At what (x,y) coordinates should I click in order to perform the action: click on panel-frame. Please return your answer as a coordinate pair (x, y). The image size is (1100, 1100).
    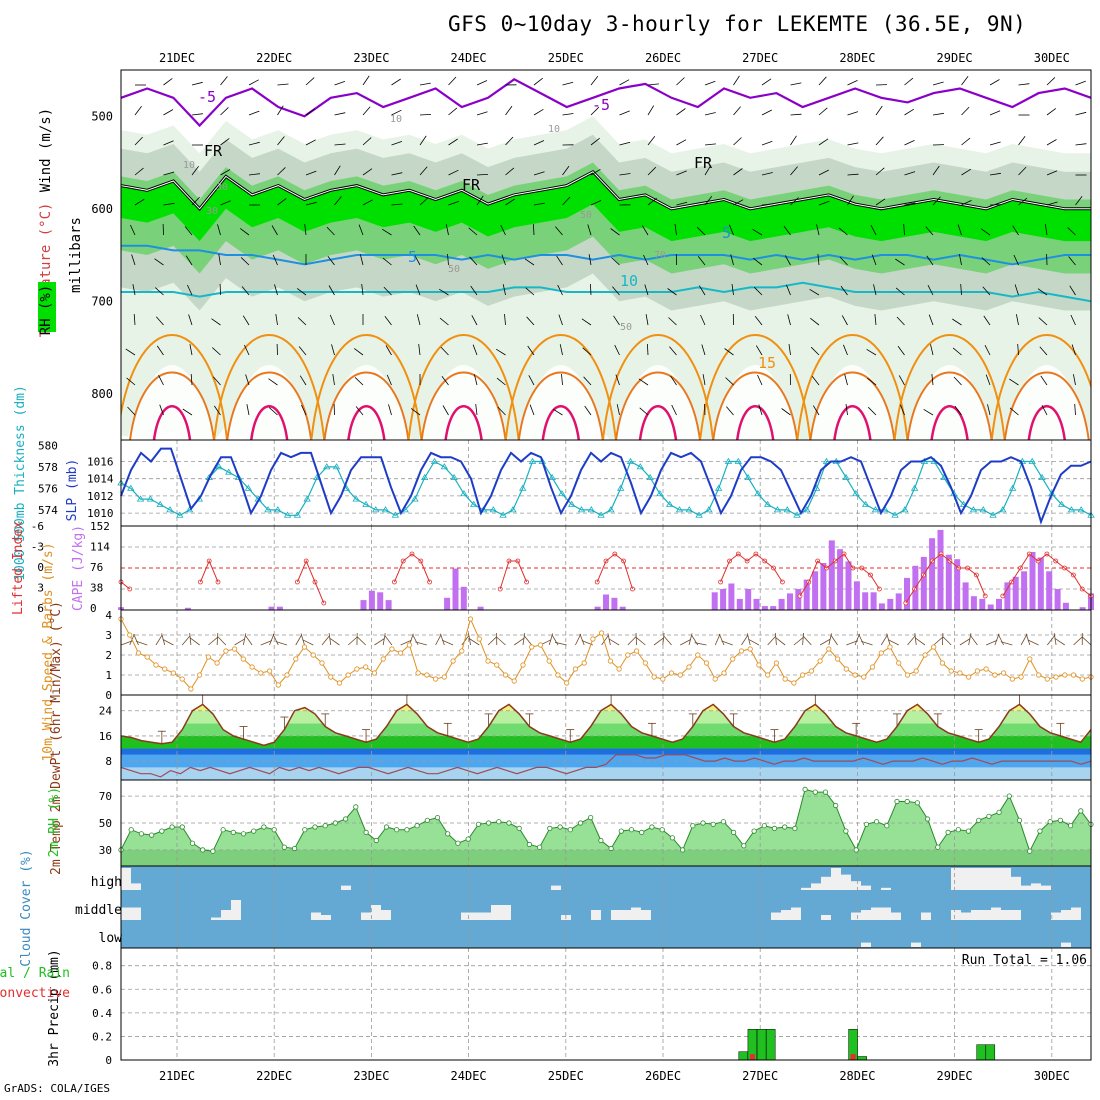
    Looking at the image, I should click on (606, 1004).